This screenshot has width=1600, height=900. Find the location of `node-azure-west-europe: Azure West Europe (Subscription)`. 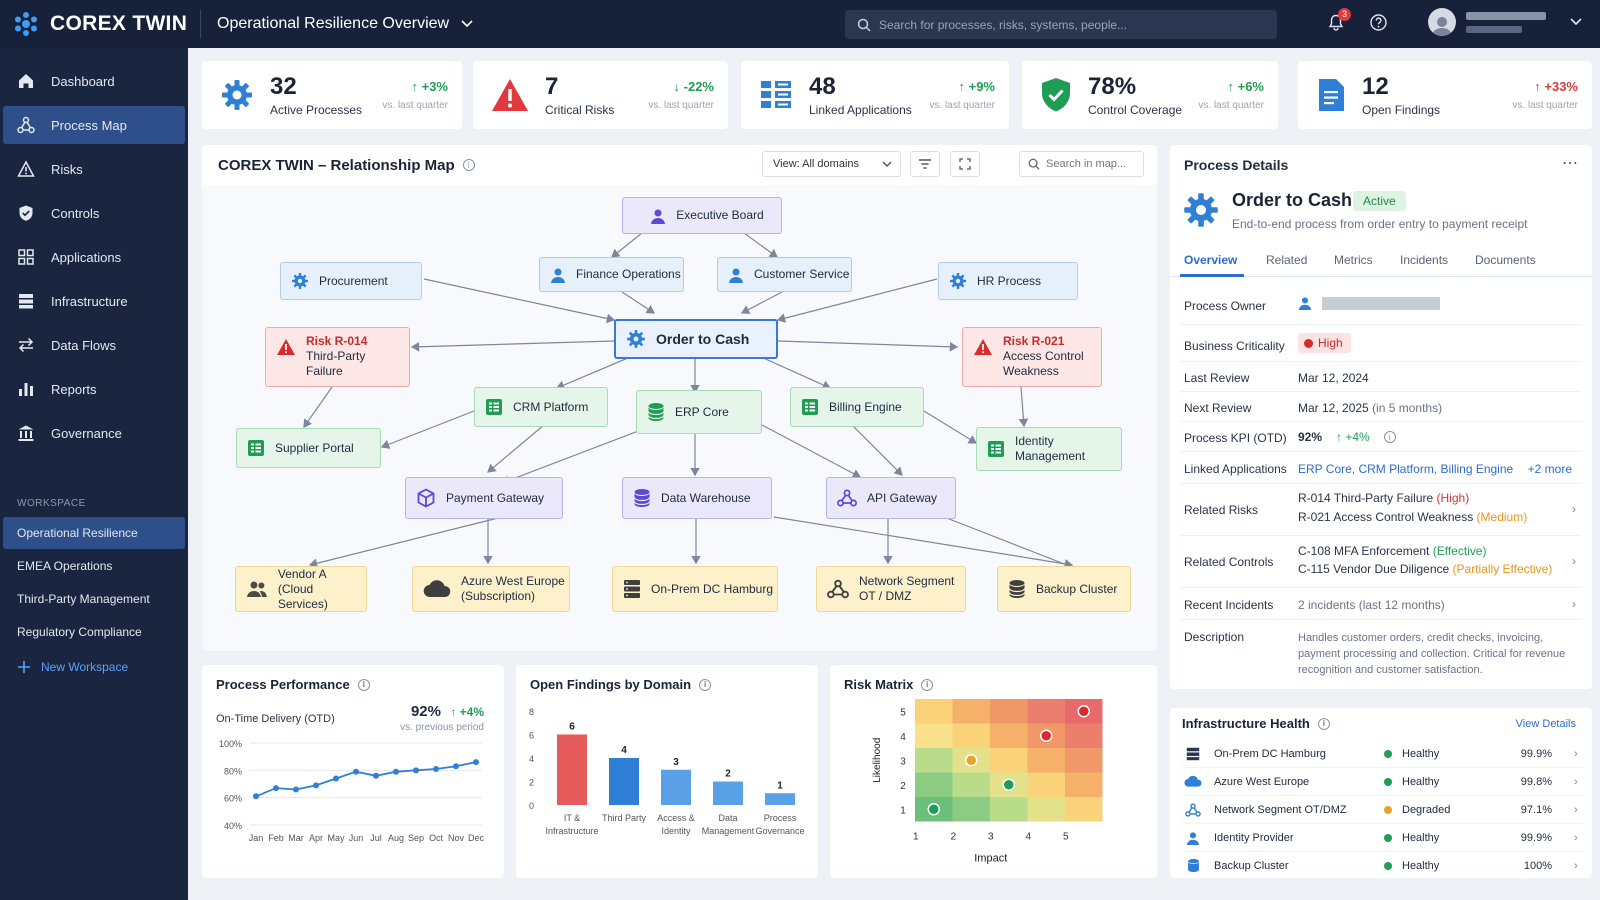

node-azure-west-europe: Azure West Europe (Subscription) is located at coordinates (491, 589).